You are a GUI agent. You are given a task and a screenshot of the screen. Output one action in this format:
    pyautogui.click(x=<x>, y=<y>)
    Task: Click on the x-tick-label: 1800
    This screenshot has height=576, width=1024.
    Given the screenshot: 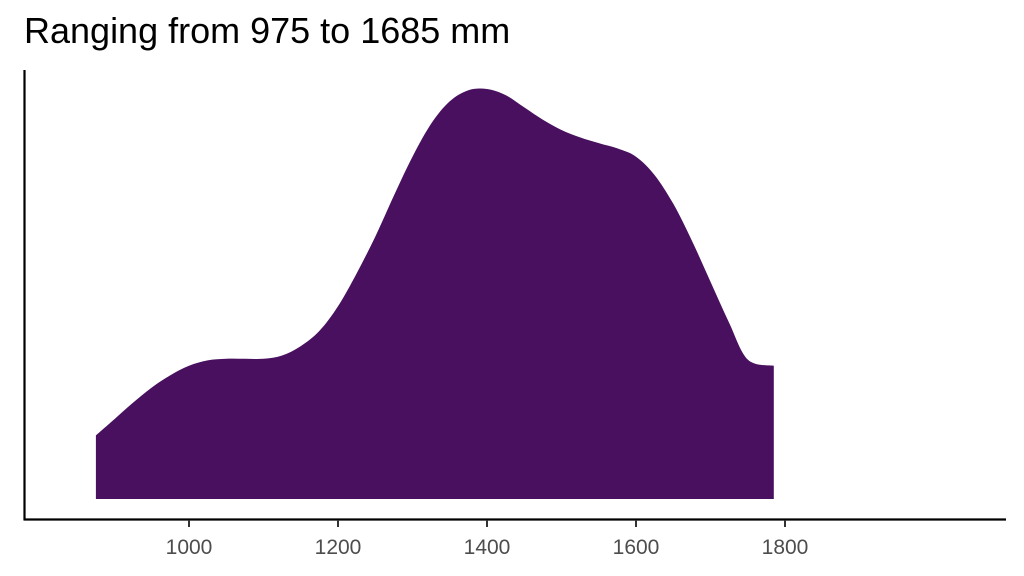 What is the action you would take?
    pyautogui.click(x=785, y=547)
    